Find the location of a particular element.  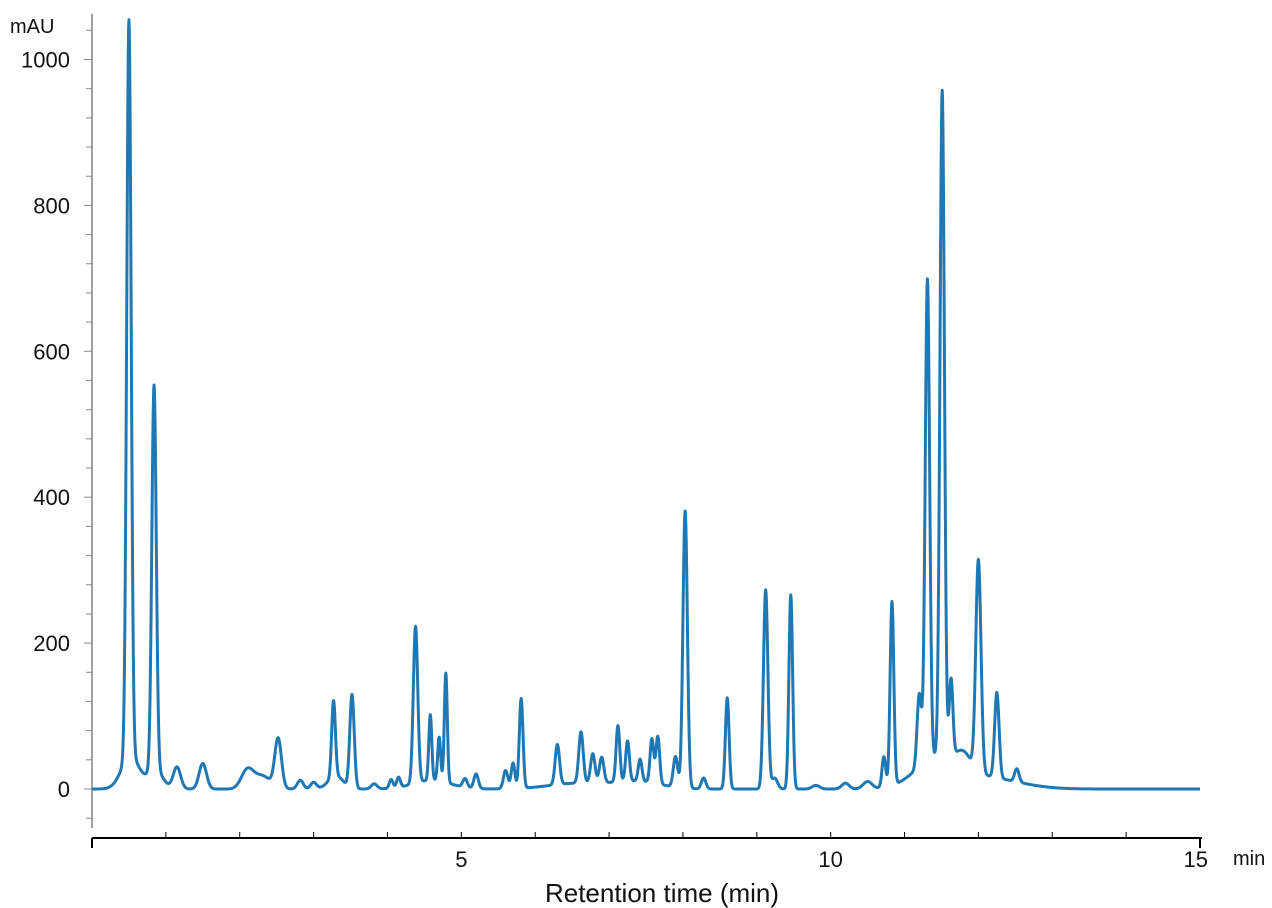

x-tick-label: 15 is located at coordinates (1196, 859).